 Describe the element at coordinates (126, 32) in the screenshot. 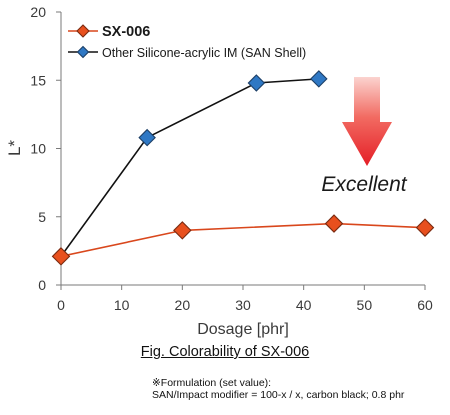

I see `legend-label-0: SX-006` at that location.